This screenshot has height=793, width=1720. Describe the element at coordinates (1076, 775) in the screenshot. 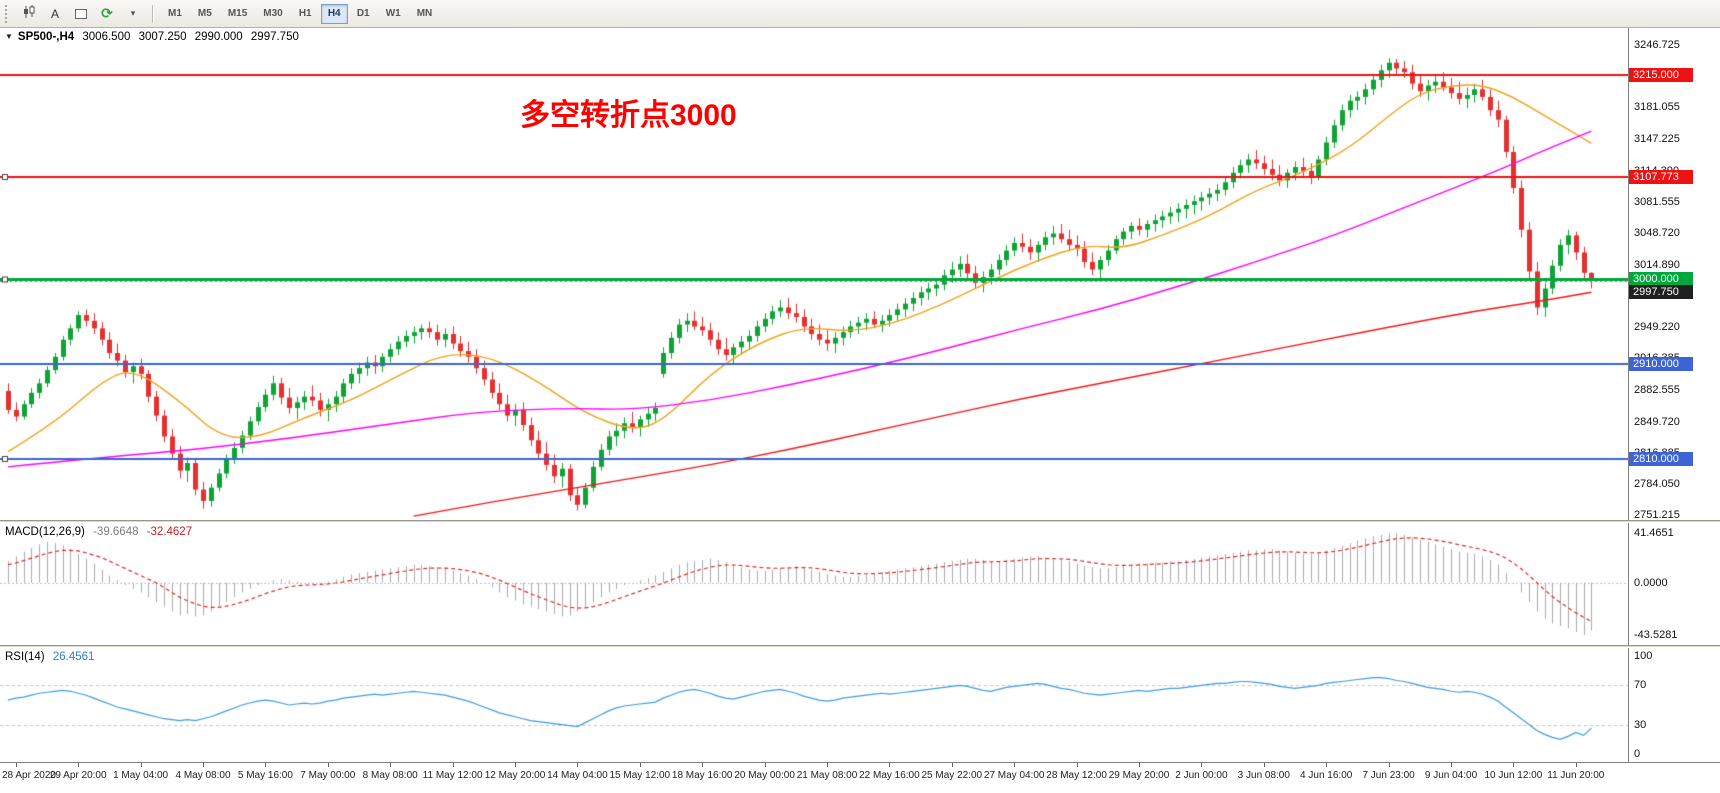

I see `time-label: 28 May 12:00` at that location.